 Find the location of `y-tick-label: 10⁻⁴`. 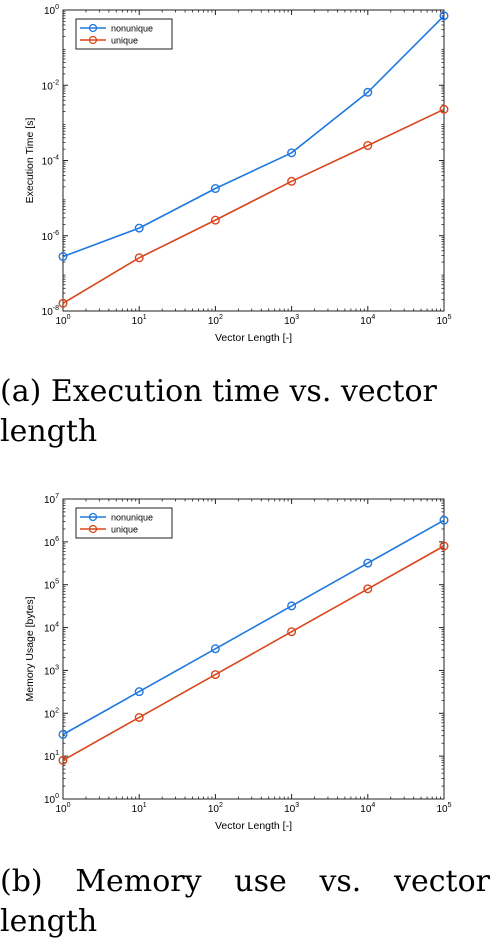

y-tick-label: 10⁻⁴ is located at coordinates (50, 161).